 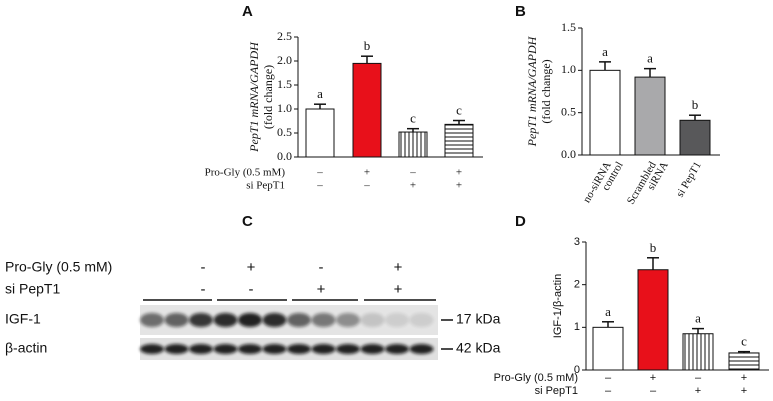 What do you see at coordinates (568, 69) in the screenshot?
I see `y-tick-label: 1.0` at bounding box center [568, 69].